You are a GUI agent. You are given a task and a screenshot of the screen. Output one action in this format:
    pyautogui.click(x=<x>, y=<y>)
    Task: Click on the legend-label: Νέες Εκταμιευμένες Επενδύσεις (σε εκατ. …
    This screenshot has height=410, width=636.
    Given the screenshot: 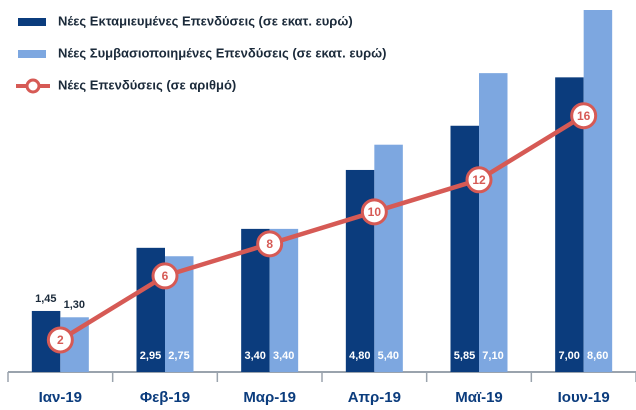 What is the action you would take?
    pyautogui.click(x=205, y=20)
    